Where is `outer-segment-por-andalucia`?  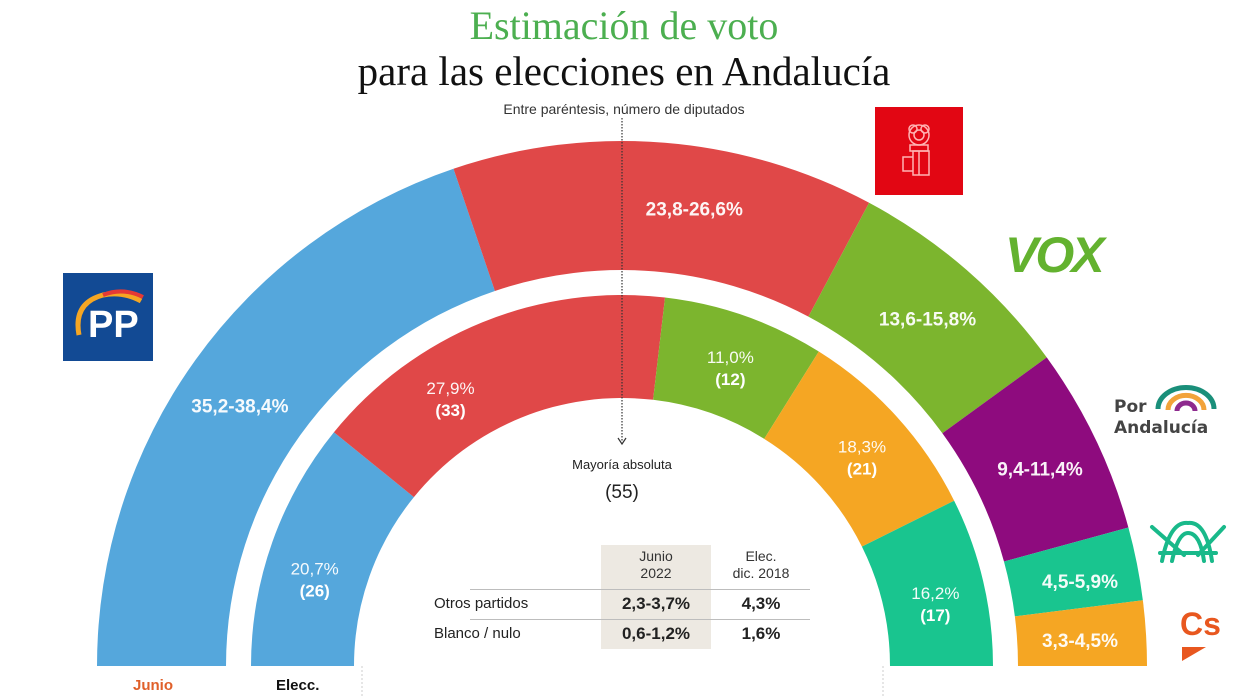
outer-segment-por-andalucia is located at coordinates (1035, 459).